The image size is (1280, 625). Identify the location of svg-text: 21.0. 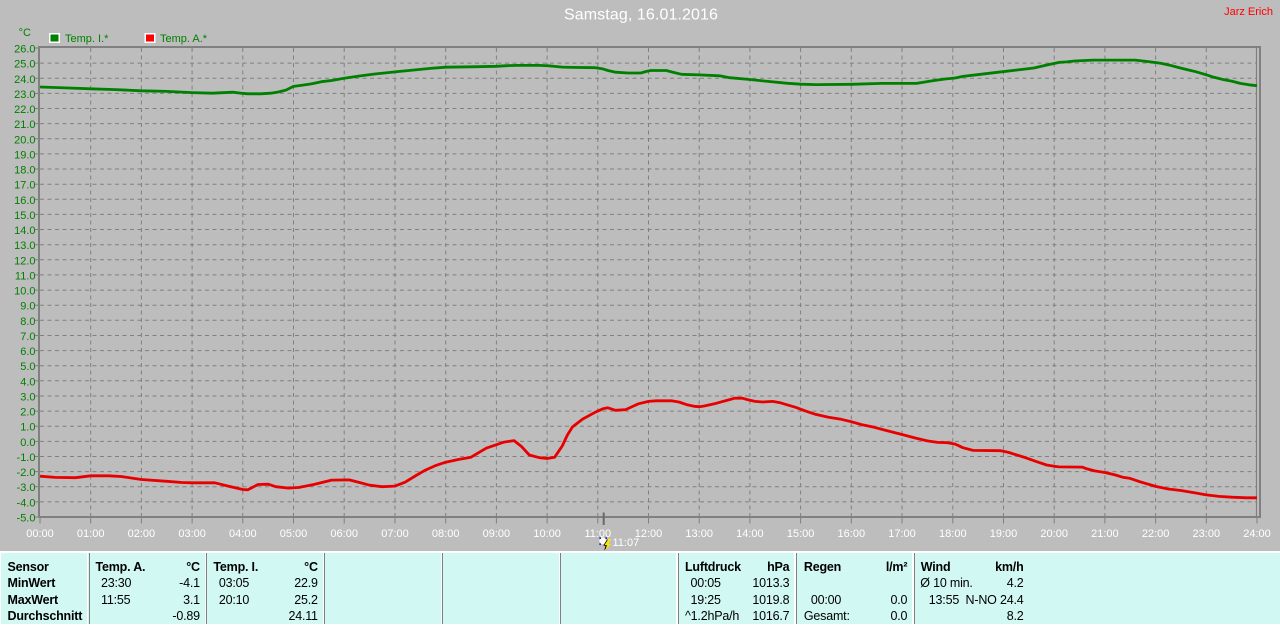
(24, 125).